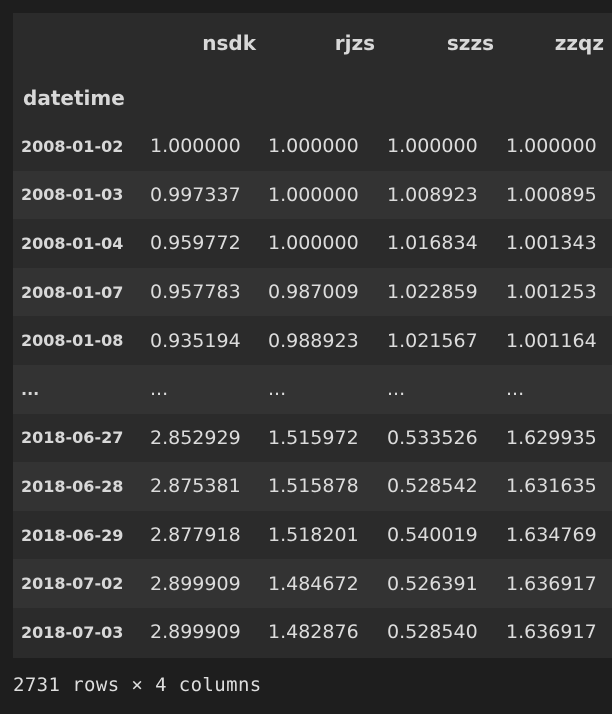  Describe the element at coordinates (74, 97) in the screenshot. I see `index-name-header: datetime` at that location.